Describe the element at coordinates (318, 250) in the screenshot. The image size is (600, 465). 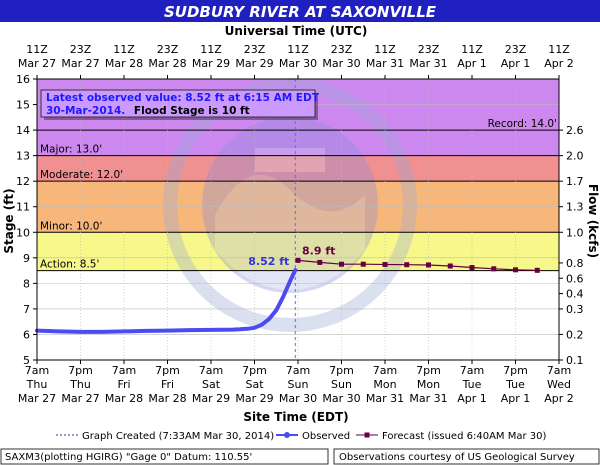
I see `forecast-value-label: 8.9 ft` at that location.